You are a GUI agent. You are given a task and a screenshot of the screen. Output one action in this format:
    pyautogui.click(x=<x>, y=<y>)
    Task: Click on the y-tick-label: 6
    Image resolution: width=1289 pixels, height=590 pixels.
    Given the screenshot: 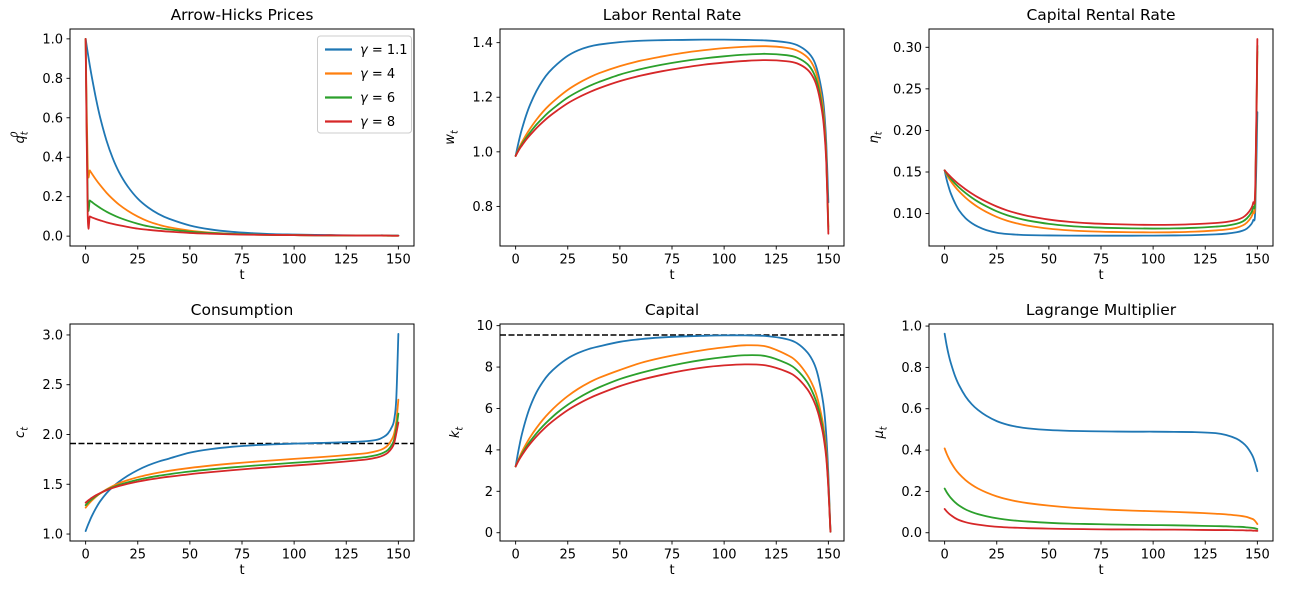 What is the action you would take?
    pyautogui.click(x=489, y=409)
    